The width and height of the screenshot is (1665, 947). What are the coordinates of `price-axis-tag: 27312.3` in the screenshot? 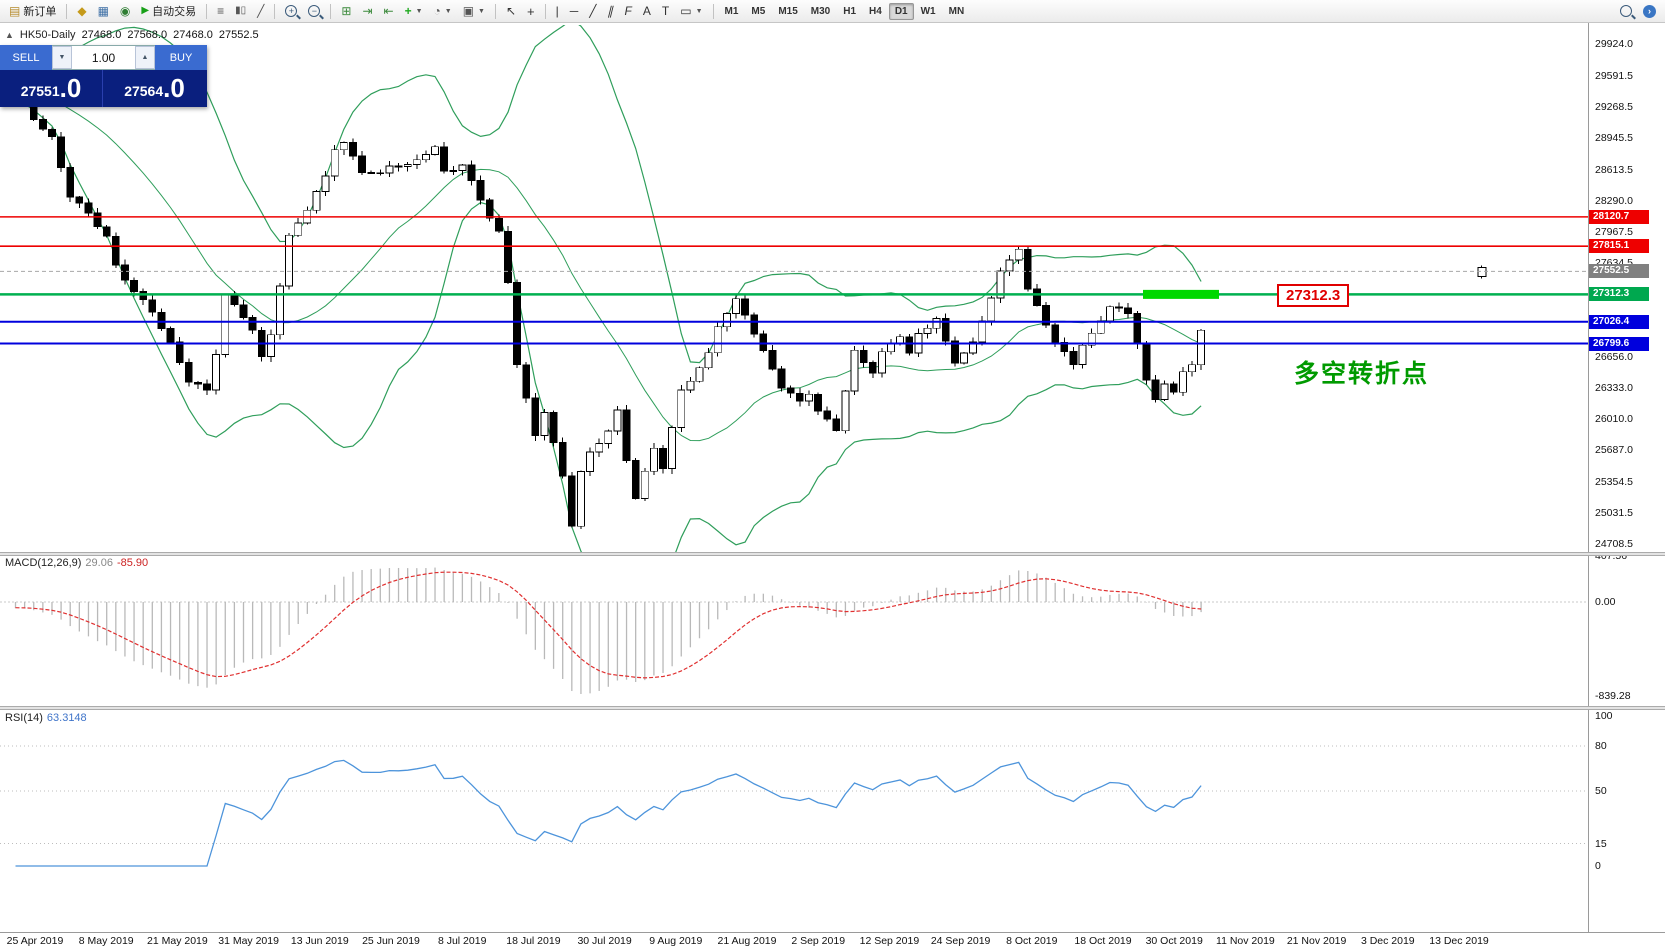 It's located at (1619, 294).